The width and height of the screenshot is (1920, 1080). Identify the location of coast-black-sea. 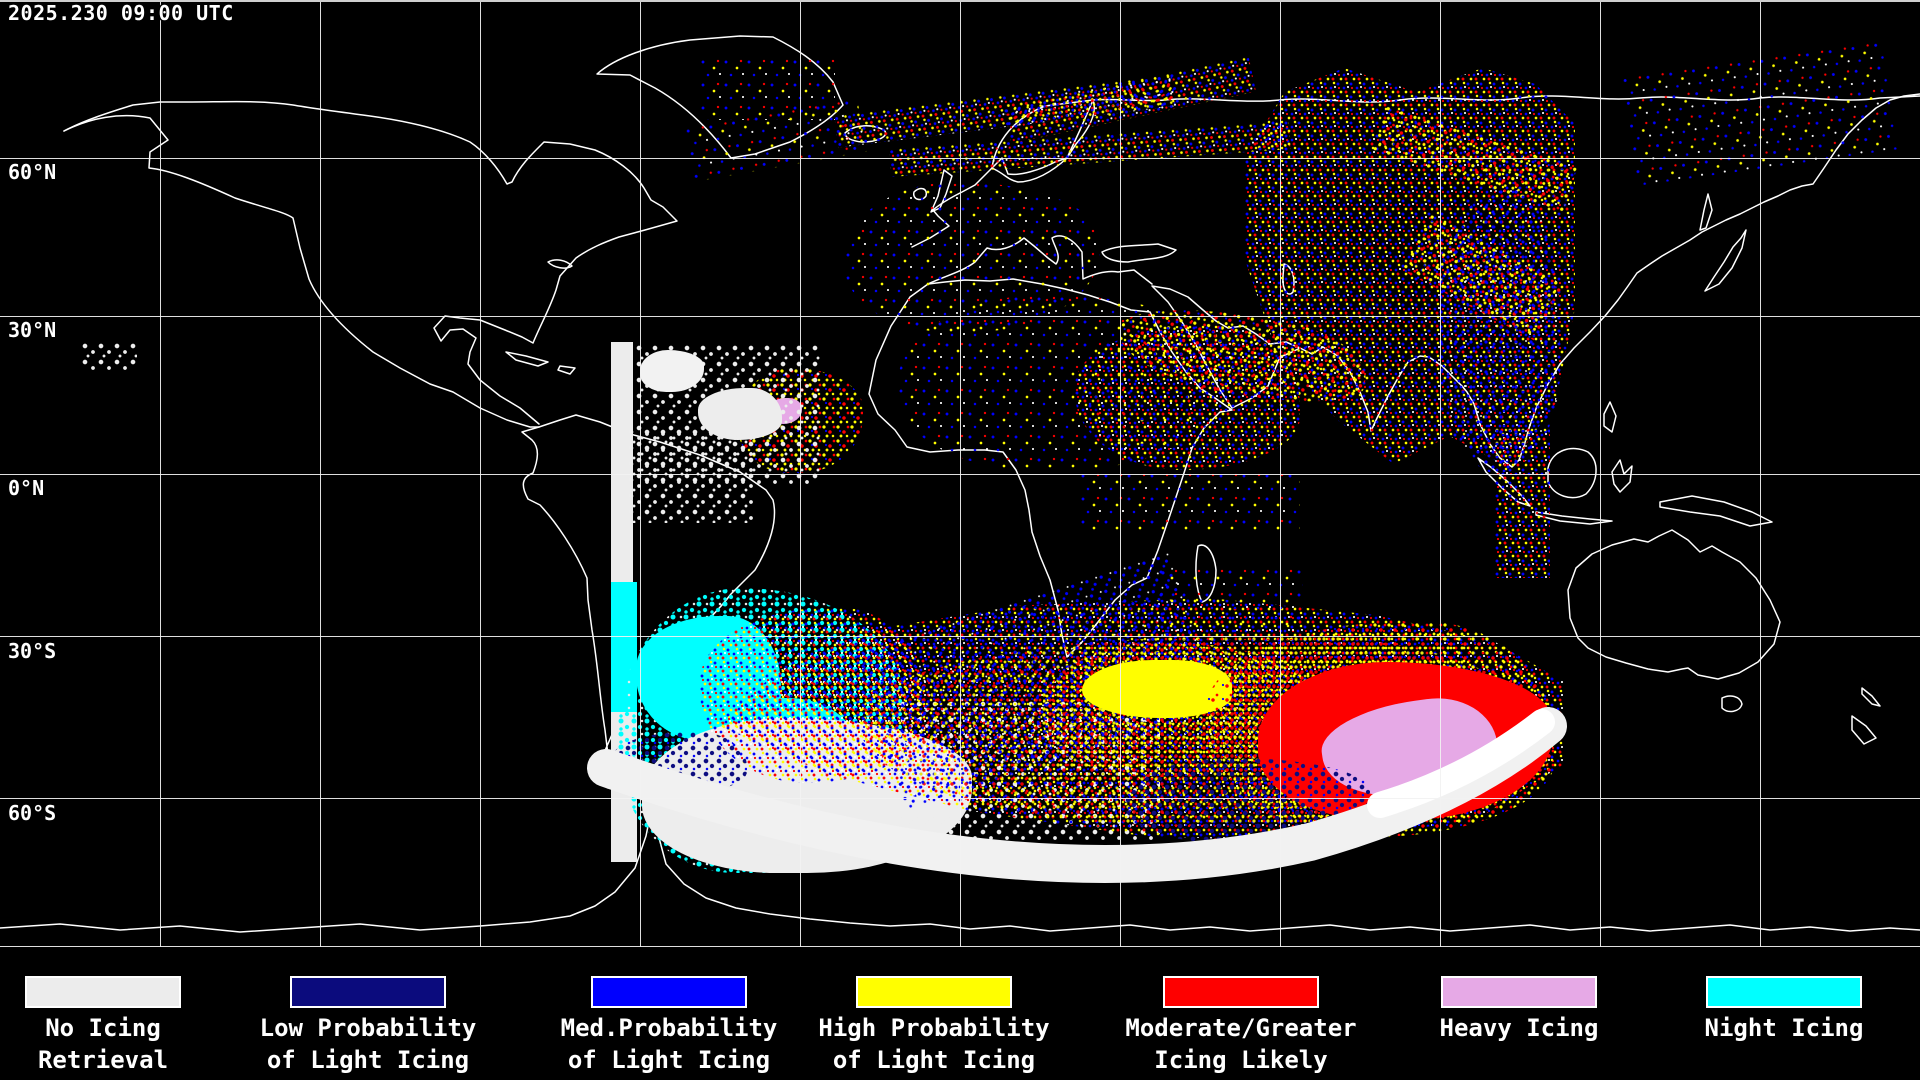
(1139, 253).